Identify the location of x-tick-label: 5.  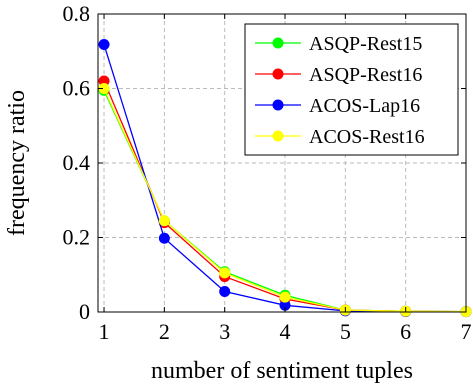
(345, 331).